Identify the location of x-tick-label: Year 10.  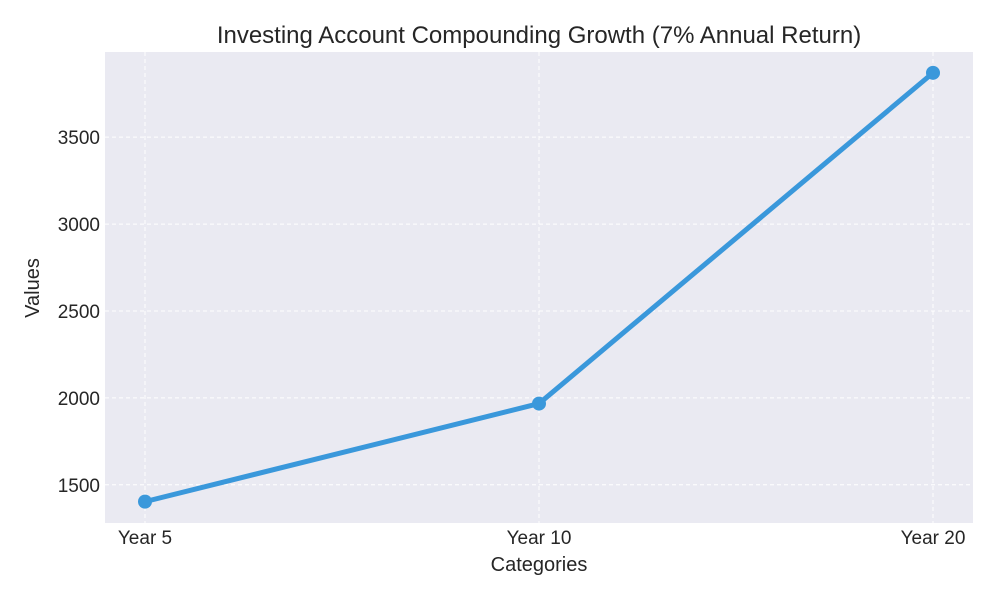
(539, 538).